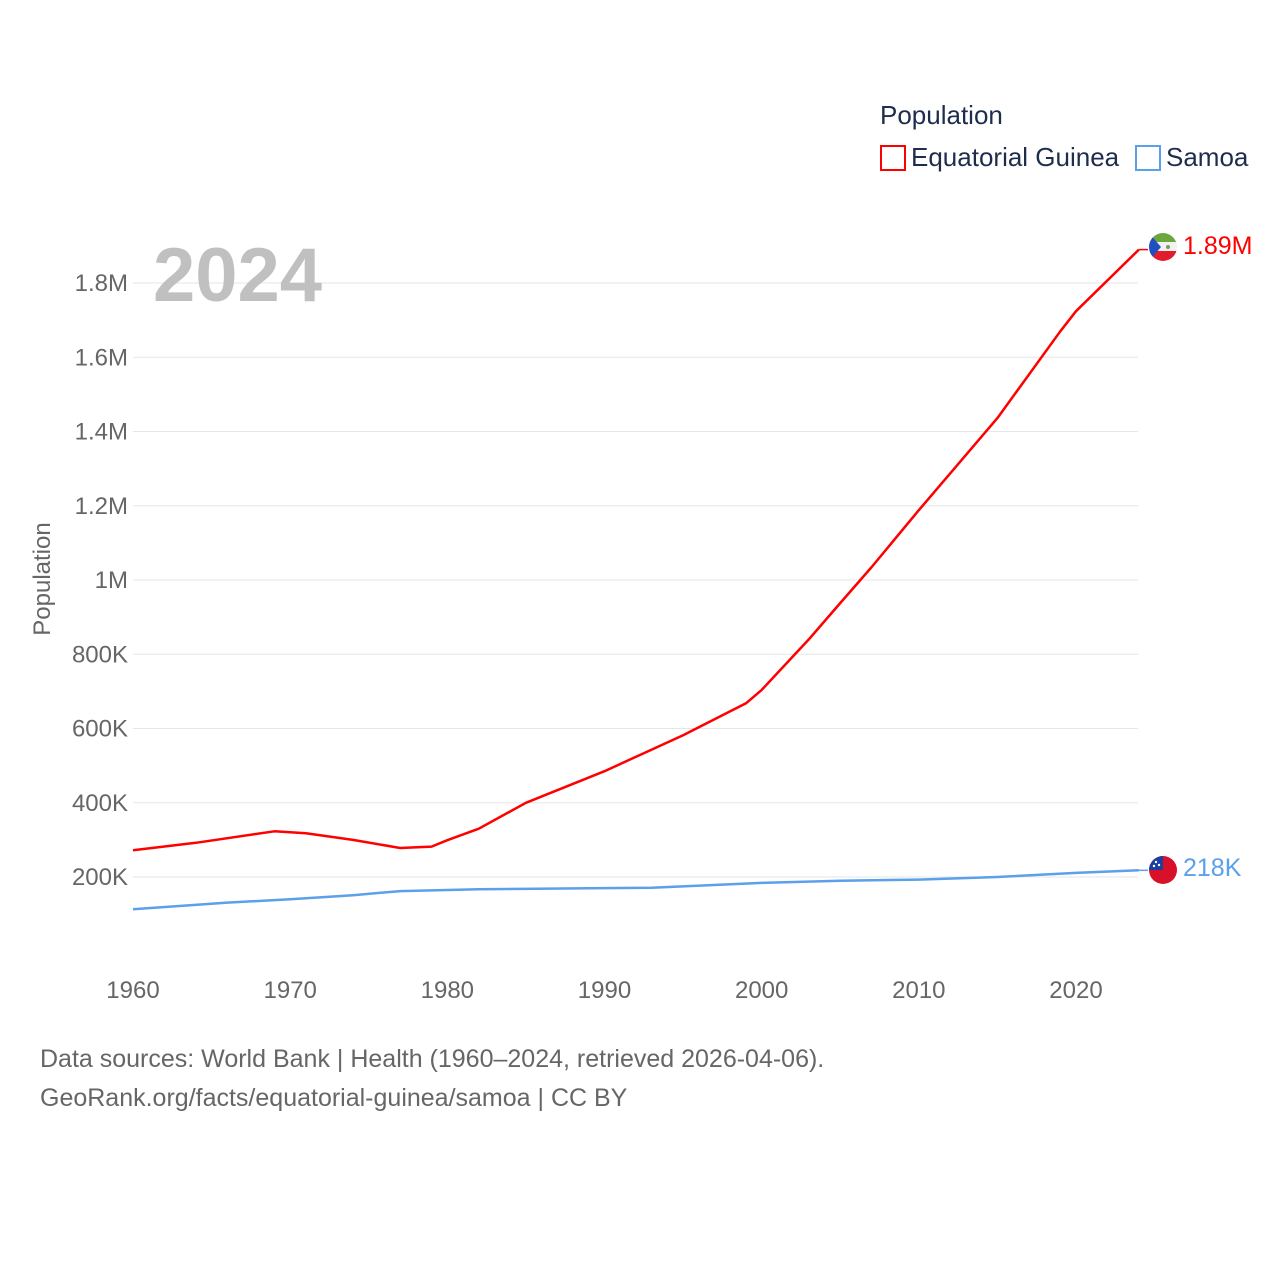 Image resolution: width=1280 pixels, height=1280 pixels. Describe the element at coordinates (100, 803) in the screenshot. I see `y-tick-label: 400K` at that location.